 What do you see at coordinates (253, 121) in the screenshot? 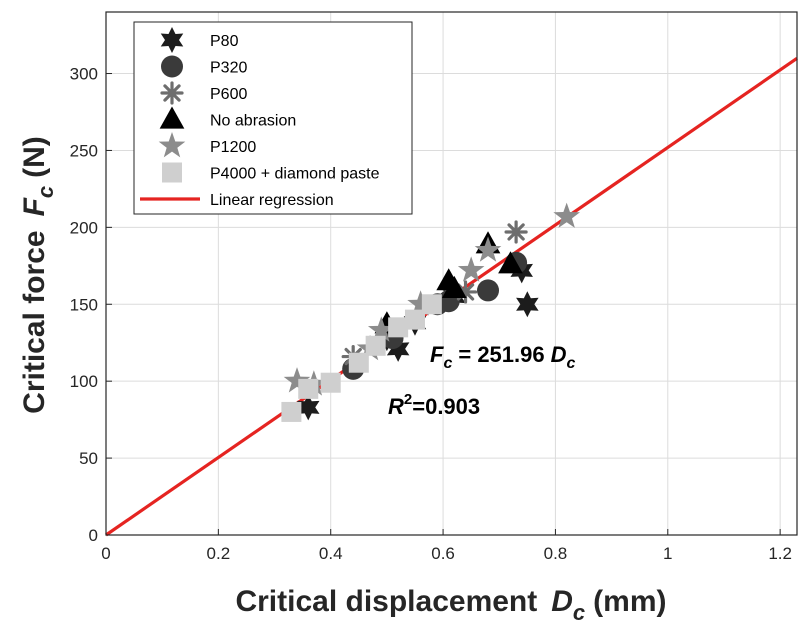
I see `legend-label-no-abrasion: No abrasion` at bounding box center [253, 121].